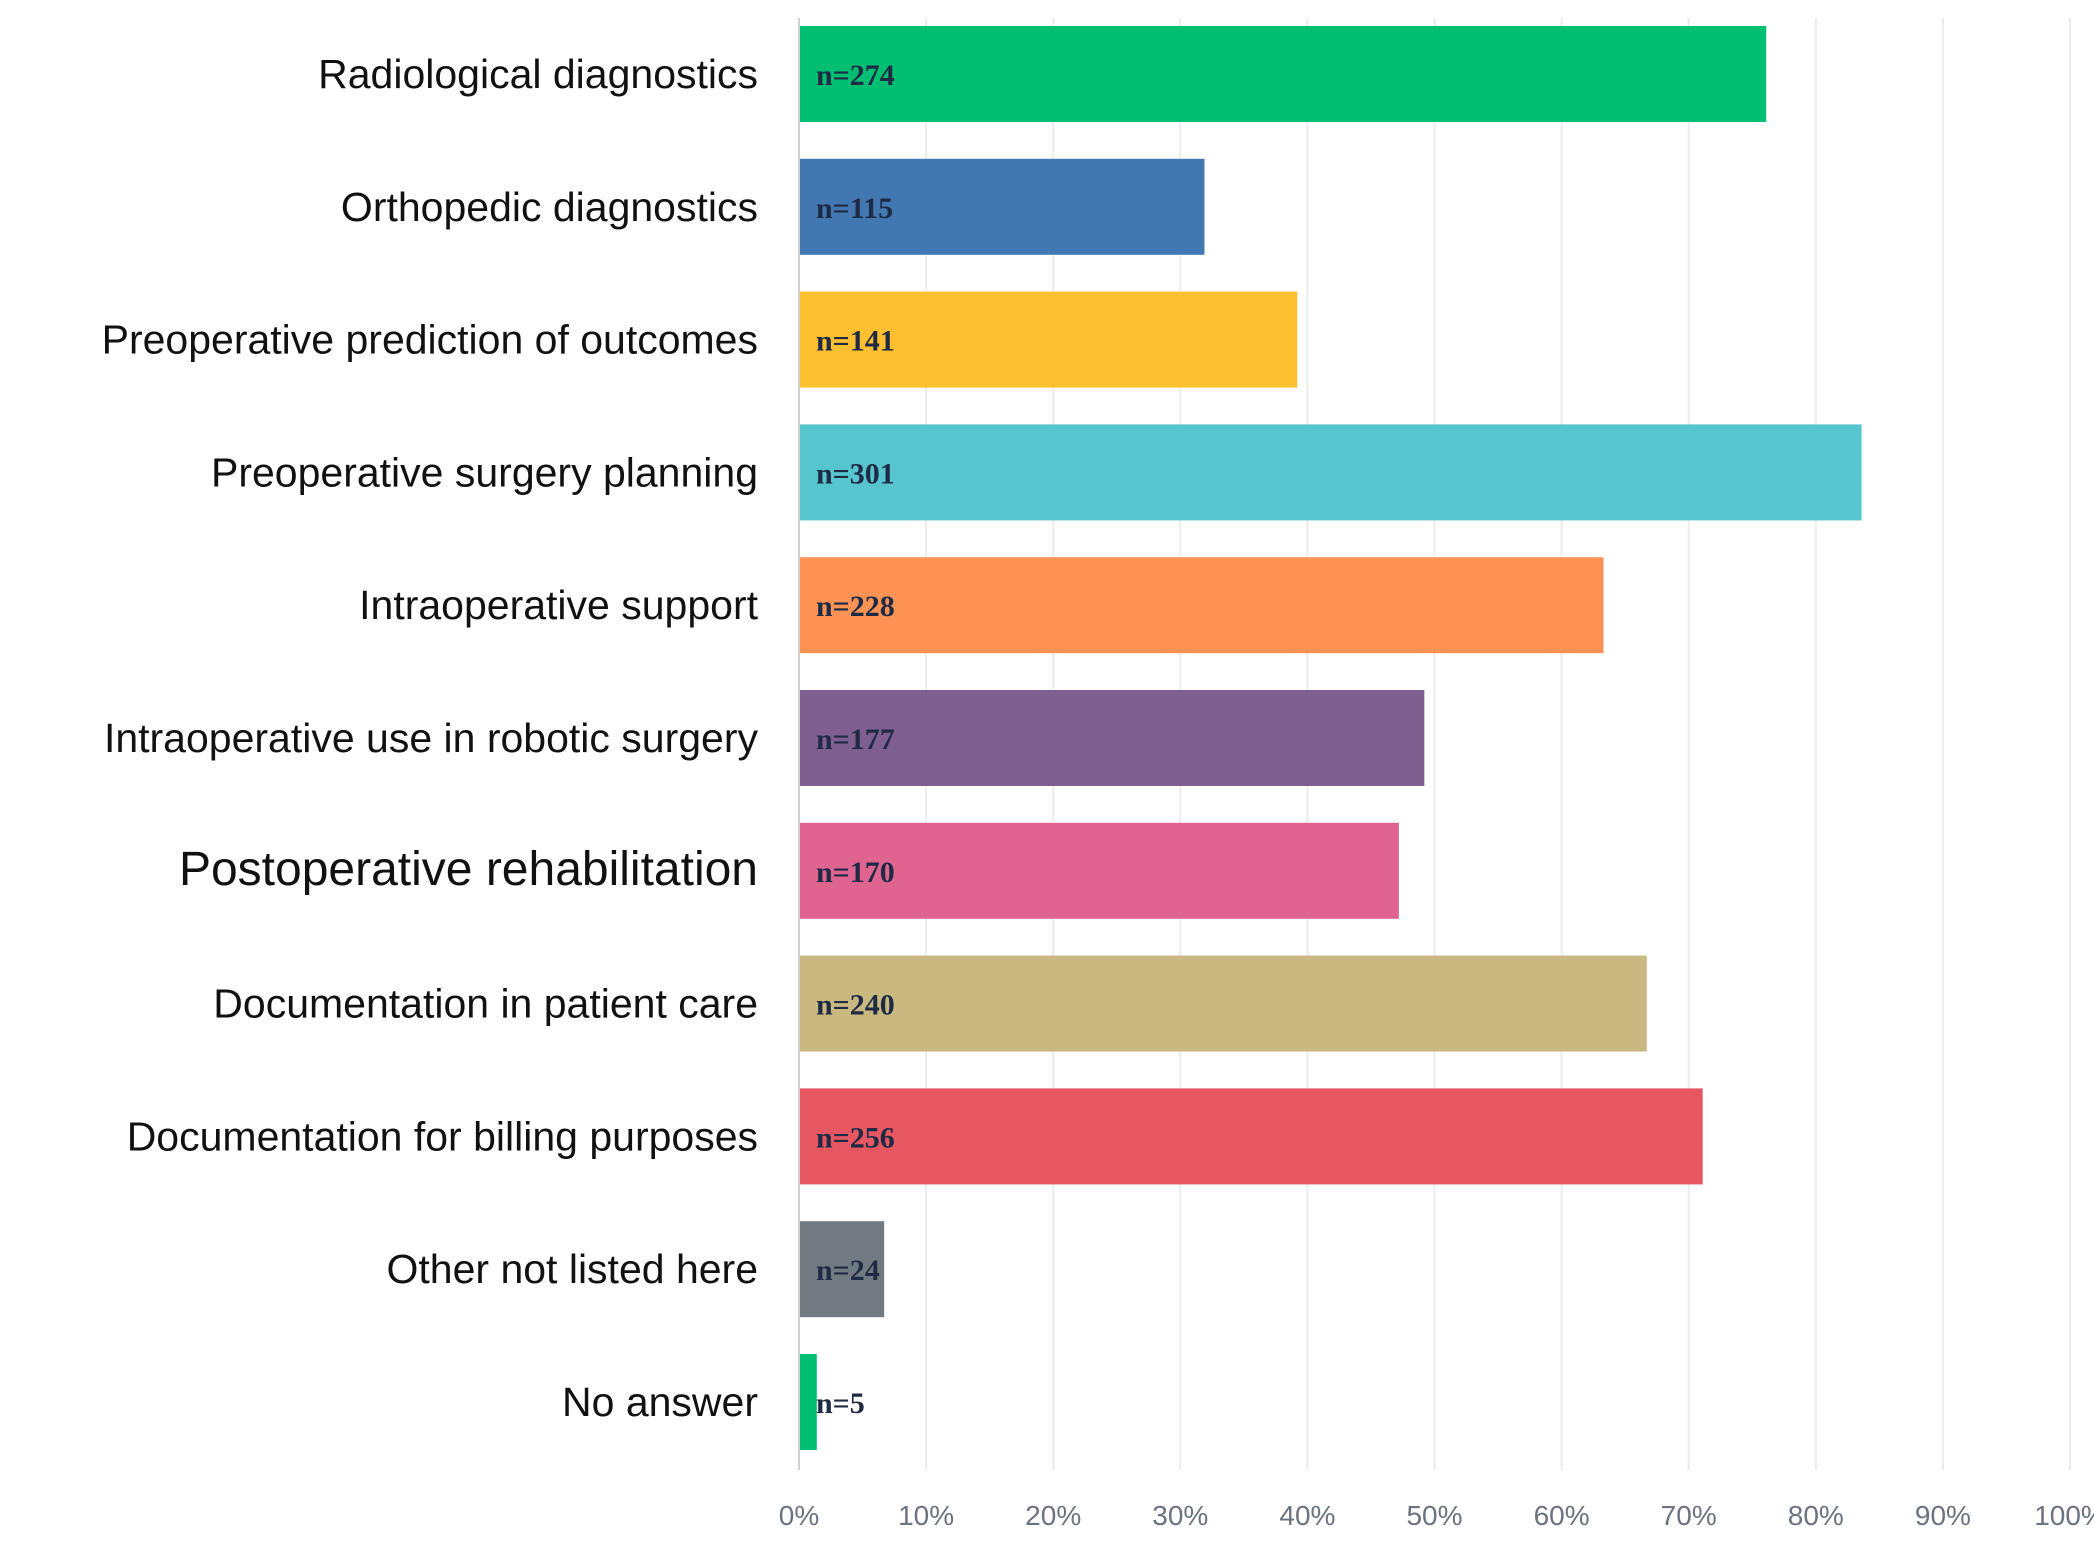 This screenshot has height=1553, width=2094. What do you see at coordinates (1689, 1515) in the screenshot?
I see `x-tick-label: 70%` at bounding box center [1689, 1515].